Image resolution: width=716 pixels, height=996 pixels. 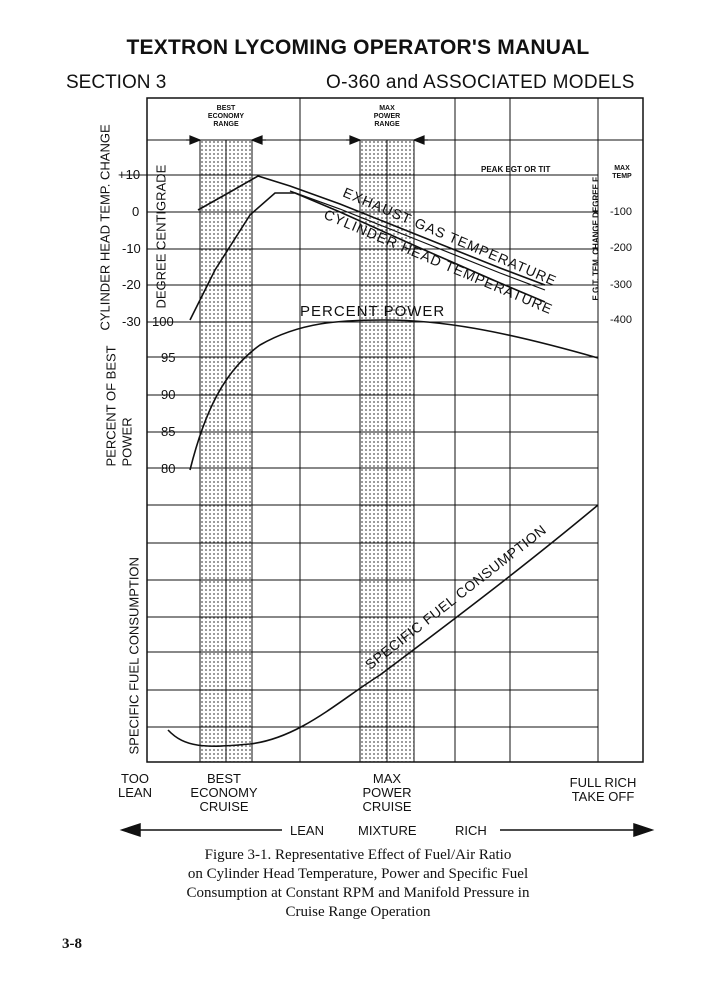 I want to click on cht-axis-label: CYLINDER HEAD TEMP. CHANGE, so click(x=105, y=227).